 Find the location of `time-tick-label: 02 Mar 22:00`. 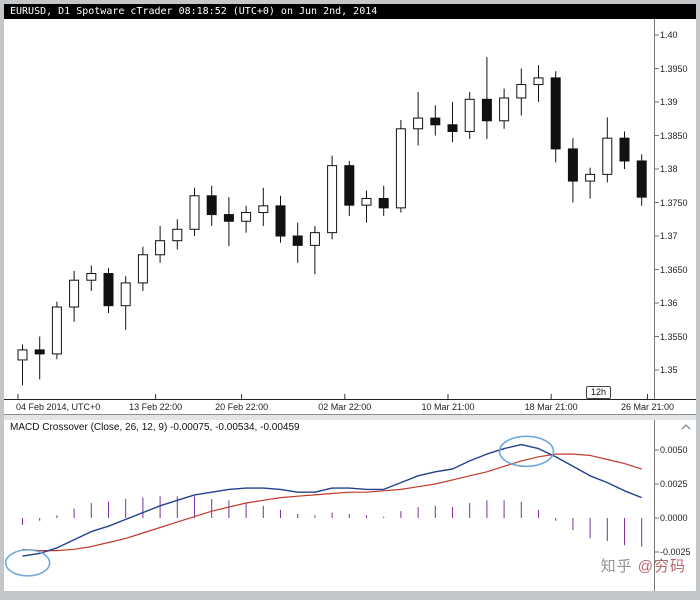

time-tick-label: 02 Mar 22:00 is located at coordinates (345, 407).